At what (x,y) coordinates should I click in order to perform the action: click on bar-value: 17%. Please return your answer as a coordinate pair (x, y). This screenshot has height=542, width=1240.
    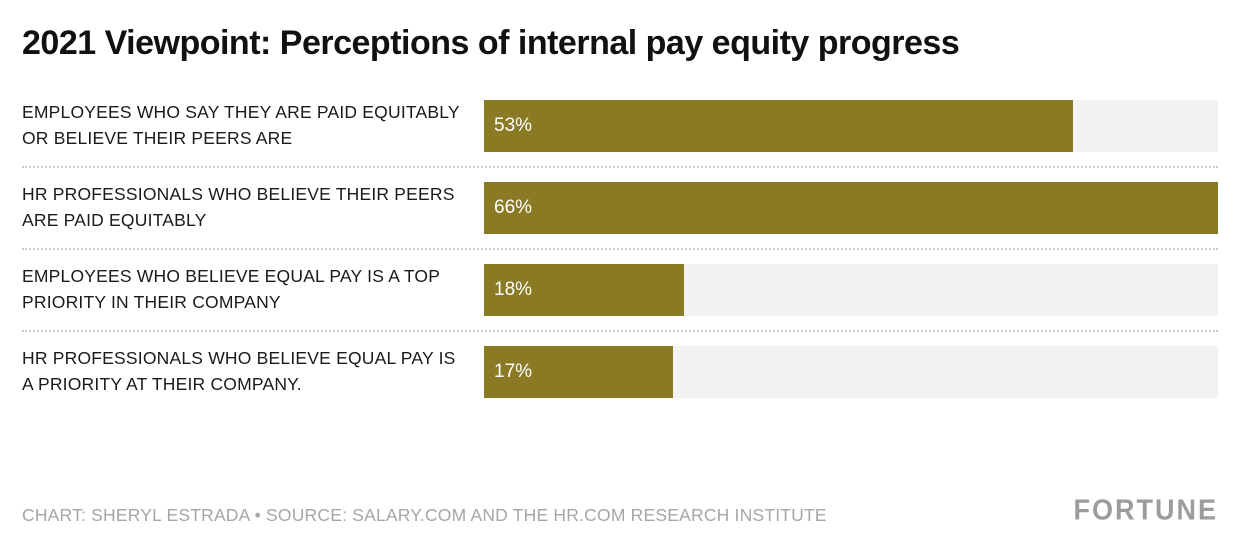
    Looking at the image, I should click on (513, 371).